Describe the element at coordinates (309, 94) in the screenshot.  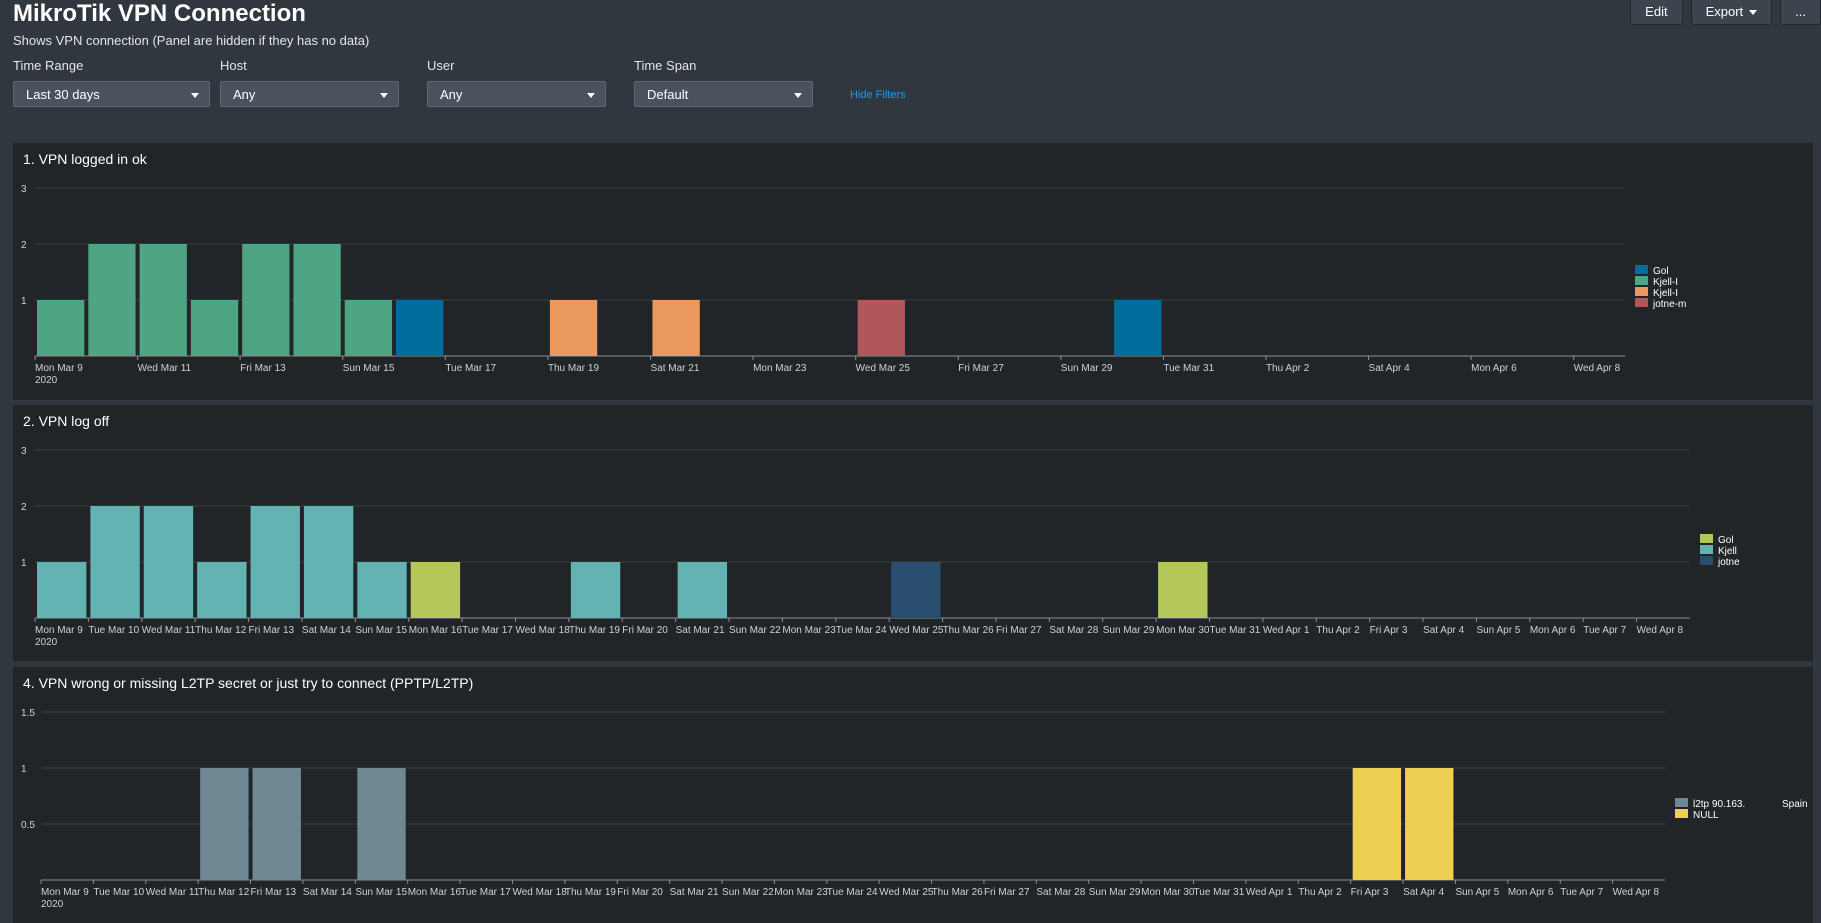
I see `host-dropdown: Any` at that location.